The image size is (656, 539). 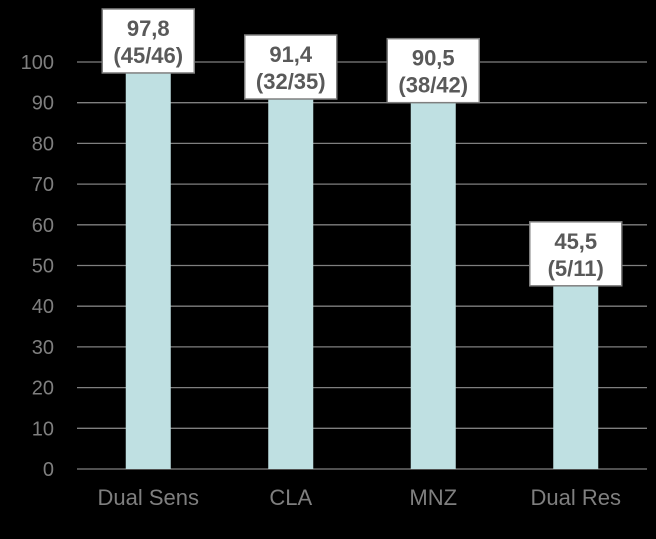 What do you see at coordinates (433, 58) in the screenshot?
I see `data-label-value: 90,5` at bounding box center [433, 58].